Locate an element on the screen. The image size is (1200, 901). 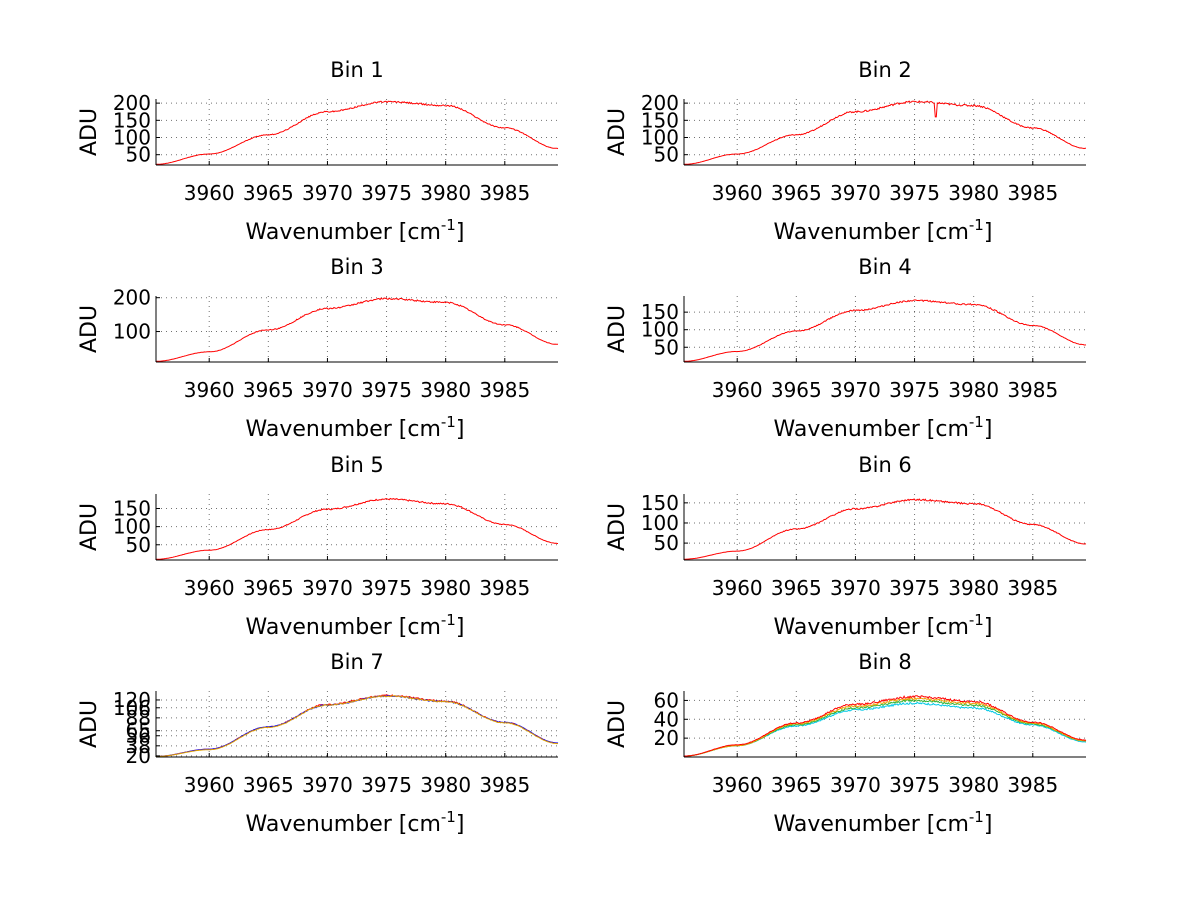
series-line-series-red is located at coordinates (885, 726).